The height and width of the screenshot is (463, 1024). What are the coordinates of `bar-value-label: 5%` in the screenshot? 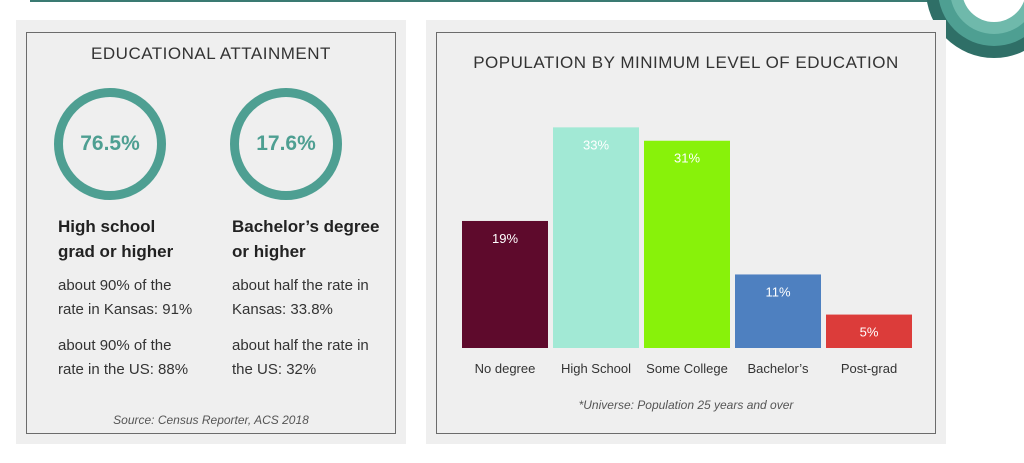 It's located at (869, 332).